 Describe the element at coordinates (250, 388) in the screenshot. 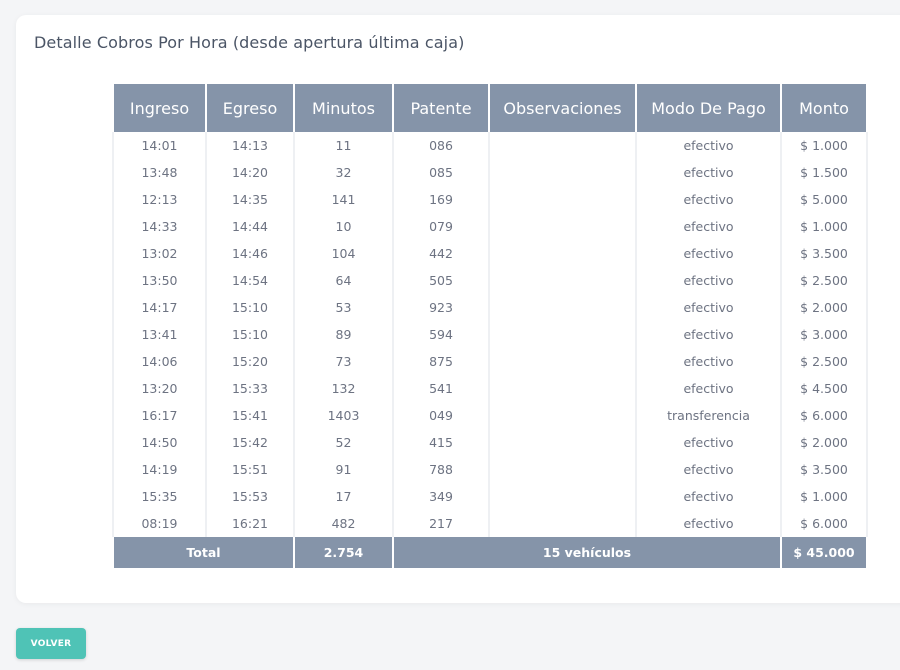

I see `table-cell: 15:33` at that location.